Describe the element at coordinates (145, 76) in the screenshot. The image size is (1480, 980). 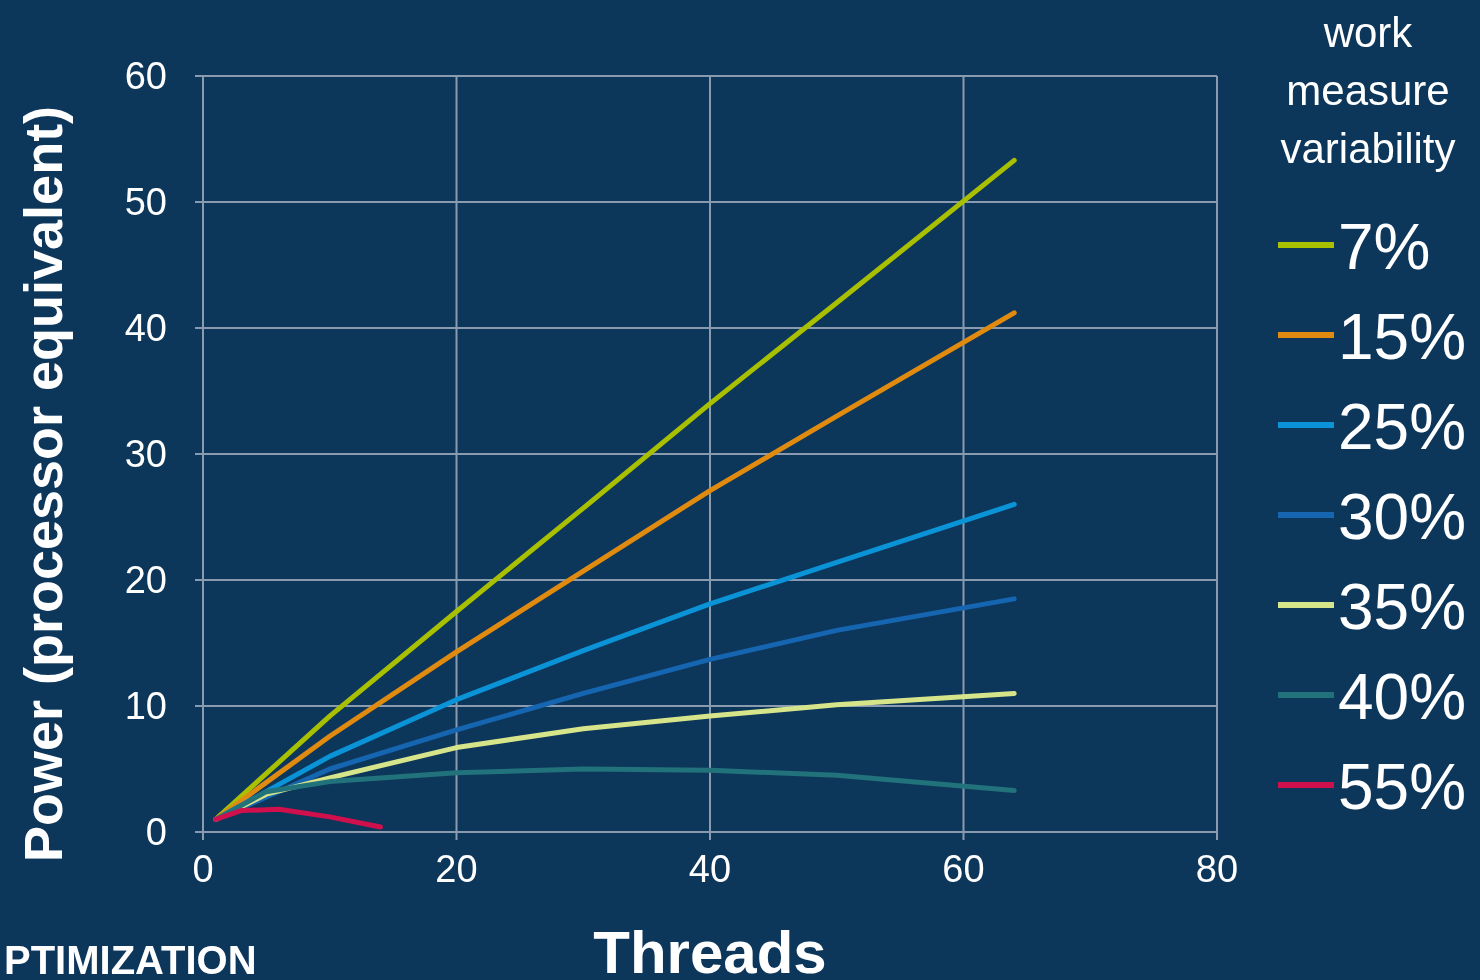
I see `y-tick-label: 60` at that location.